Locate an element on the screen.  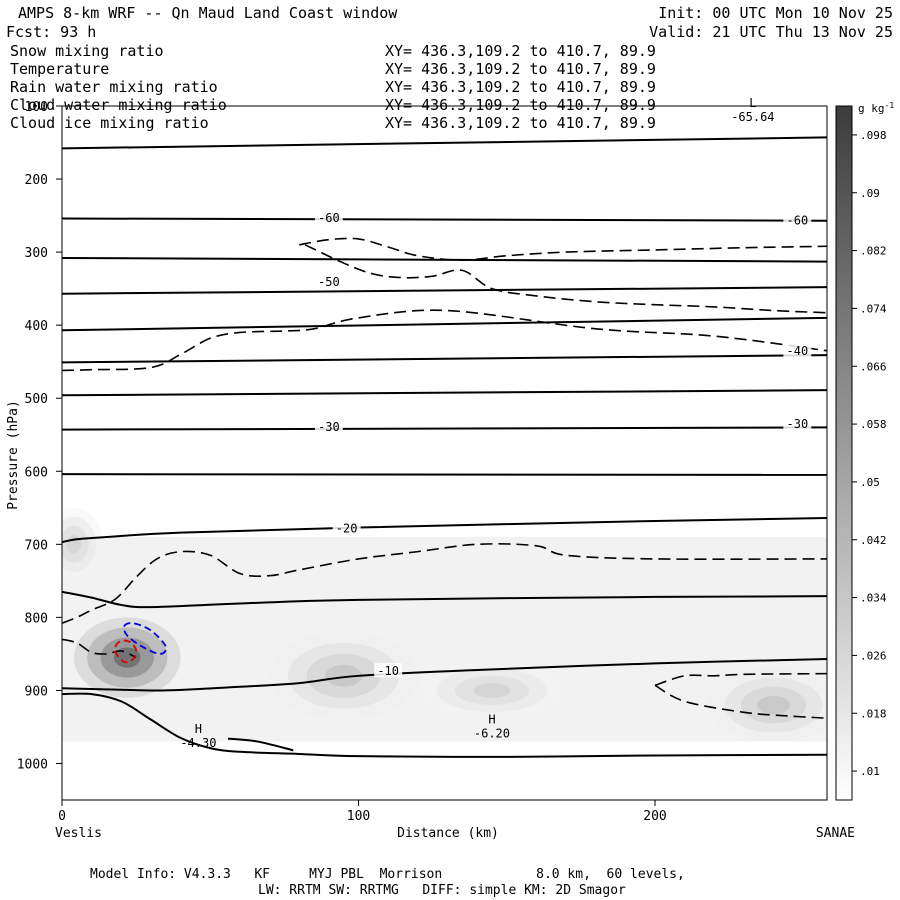
y-tick-label-1000: 1000 is located at coordinates (32, 764).